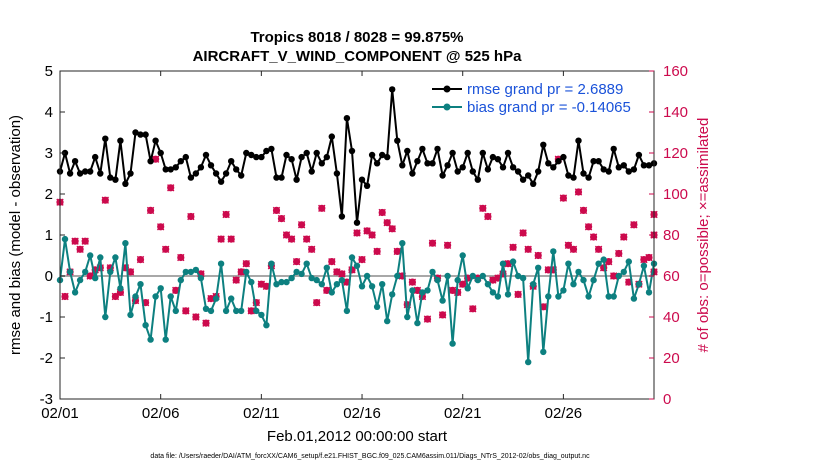 Image resolution: width=830 pixels, height=470 pixels. Describe the element at coordinates (703, 235) in the screenshot. I see `y-axis-right-label: # of obs: o=possible; ×=assimilated` at that location.